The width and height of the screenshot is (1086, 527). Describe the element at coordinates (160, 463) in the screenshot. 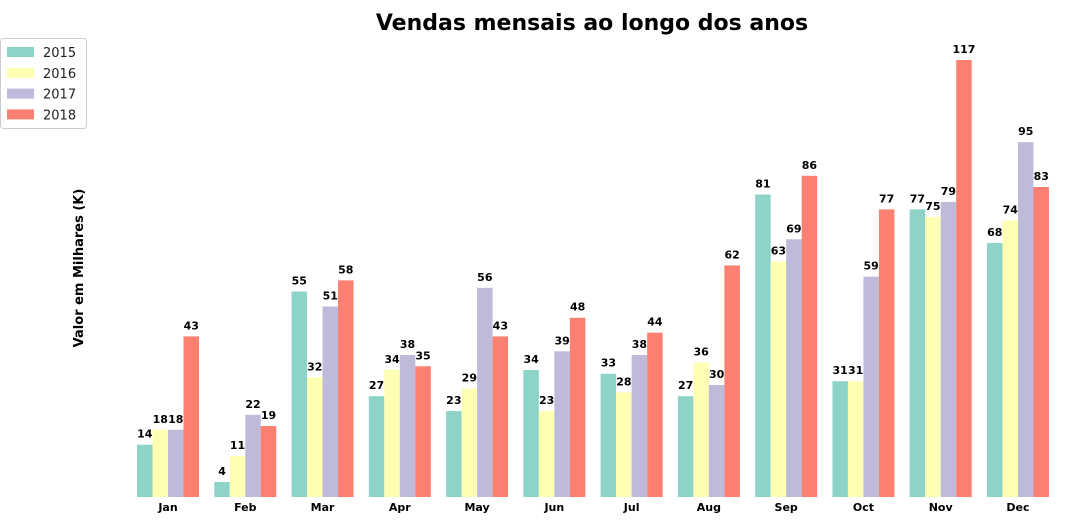

I see `bar-2016-jan` at that location.